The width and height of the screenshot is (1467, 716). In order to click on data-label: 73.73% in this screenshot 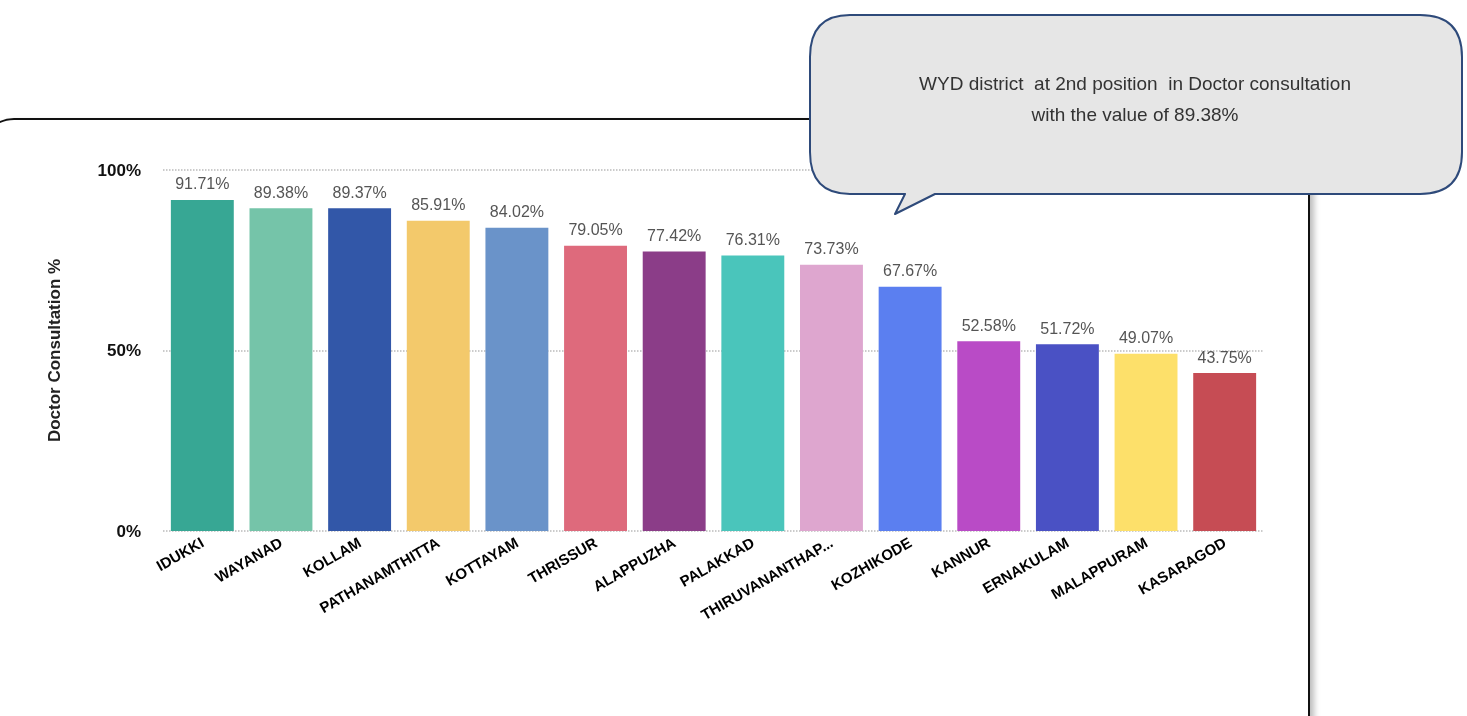, I will do `click(831, 249)`.